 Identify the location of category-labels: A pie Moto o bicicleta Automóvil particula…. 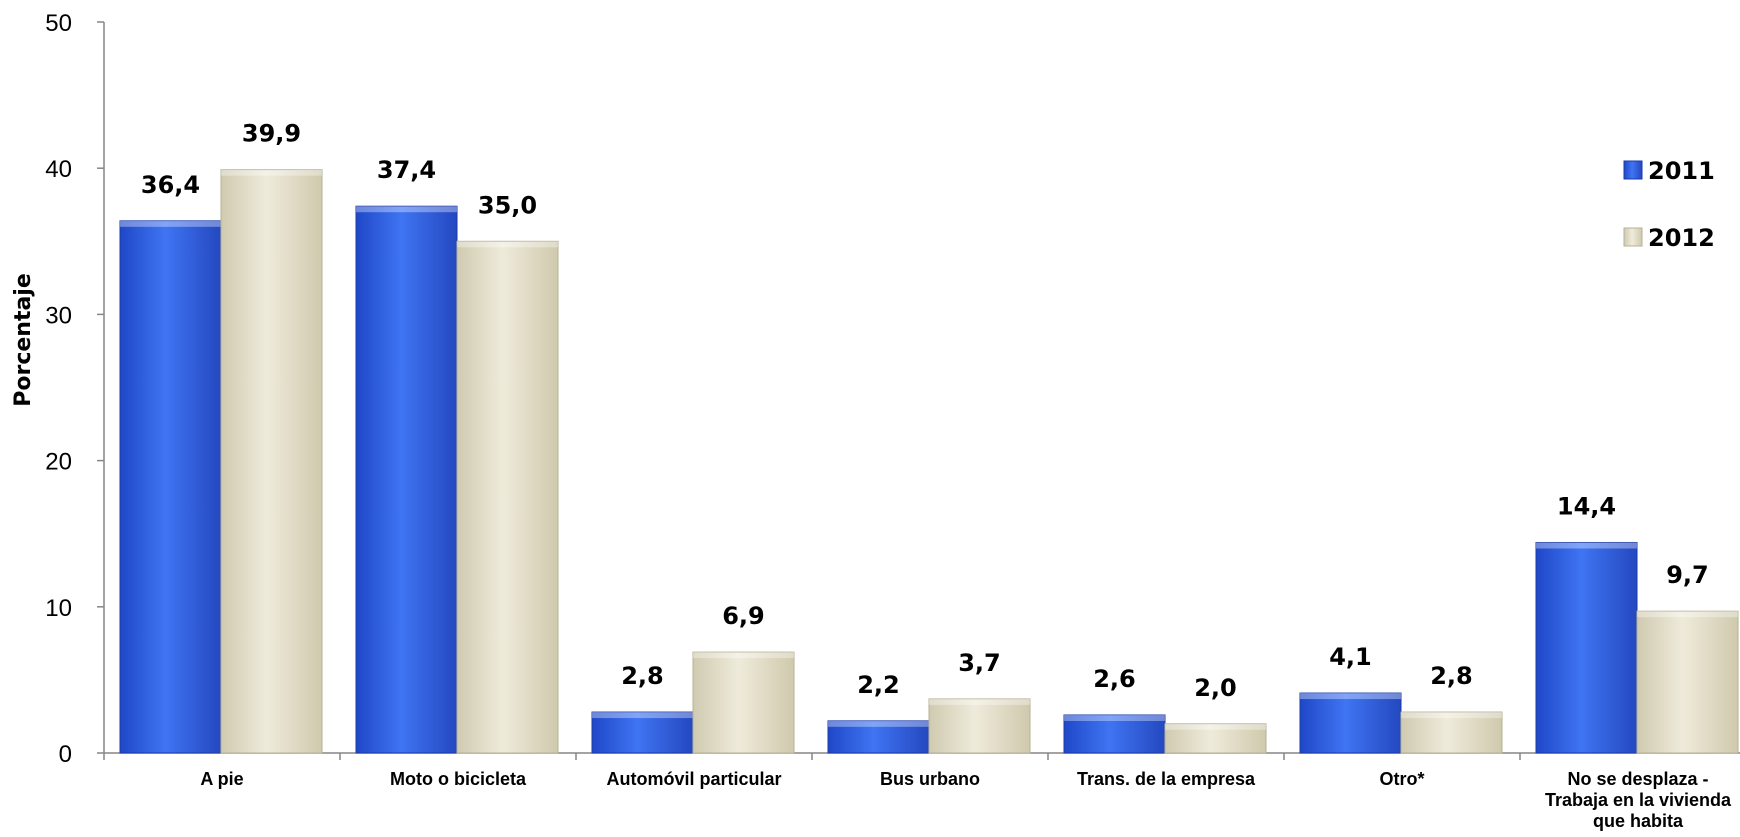
(966, 800).